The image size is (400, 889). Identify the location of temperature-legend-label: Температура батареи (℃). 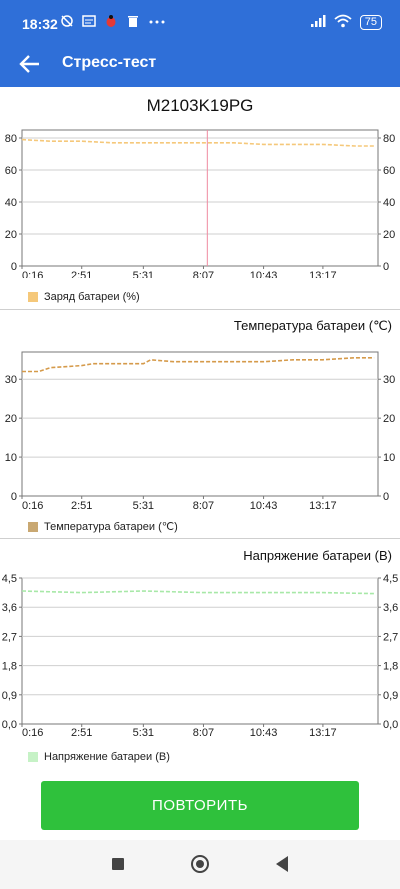
(111, 527).